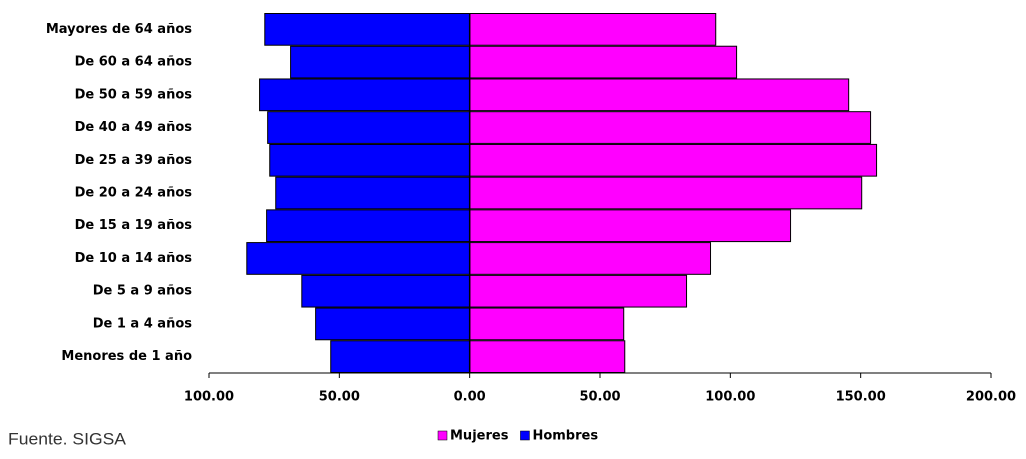  Describe the element at coordinates (134, 258) in the screenshot. I see `category-label: De 10 a 14 años` at that location.